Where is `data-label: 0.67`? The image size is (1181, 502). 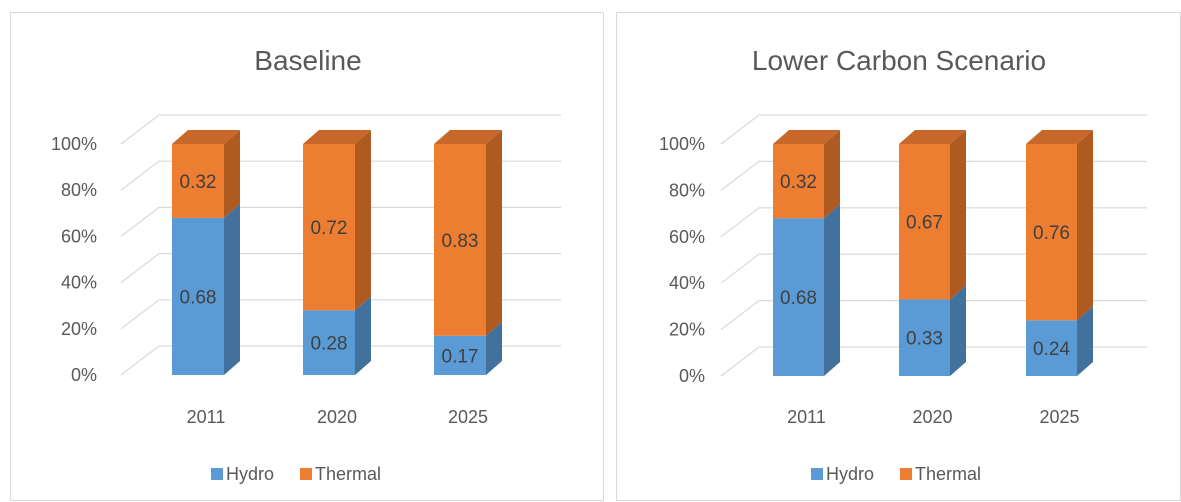 data-label: 0.67 is located at coordinates (924, 223).